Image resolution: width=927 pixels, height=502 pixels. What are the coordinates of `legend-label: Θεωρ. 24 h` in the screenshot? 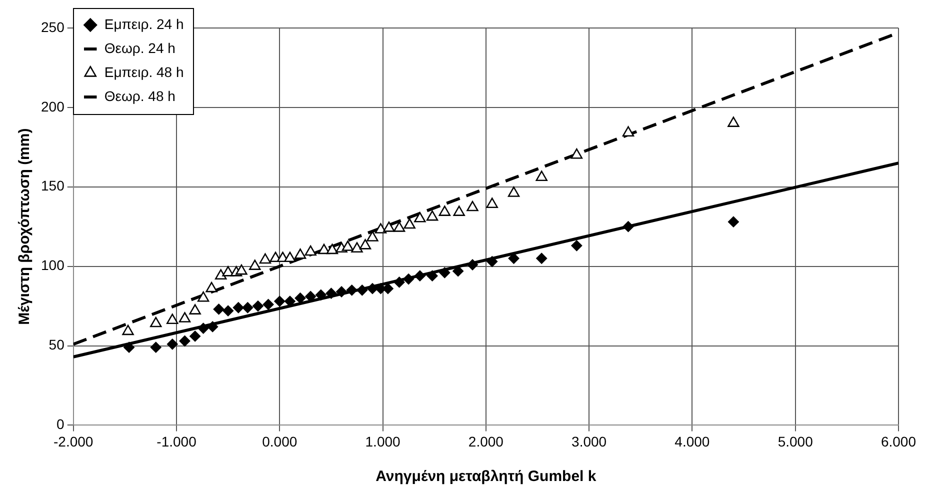 It's located at (140, 48).